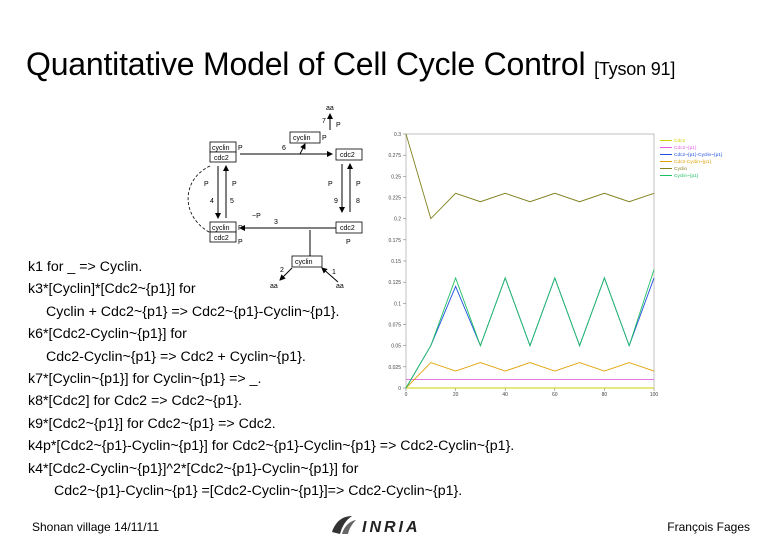 The width and height of the screenshot is (780, 540). What do you see at coordinates (107, 334) in the screenshot?
I see `reaction-line: k6*[Cdc2-Cyclin~{p1}] for` at bounding box center [107, 334].